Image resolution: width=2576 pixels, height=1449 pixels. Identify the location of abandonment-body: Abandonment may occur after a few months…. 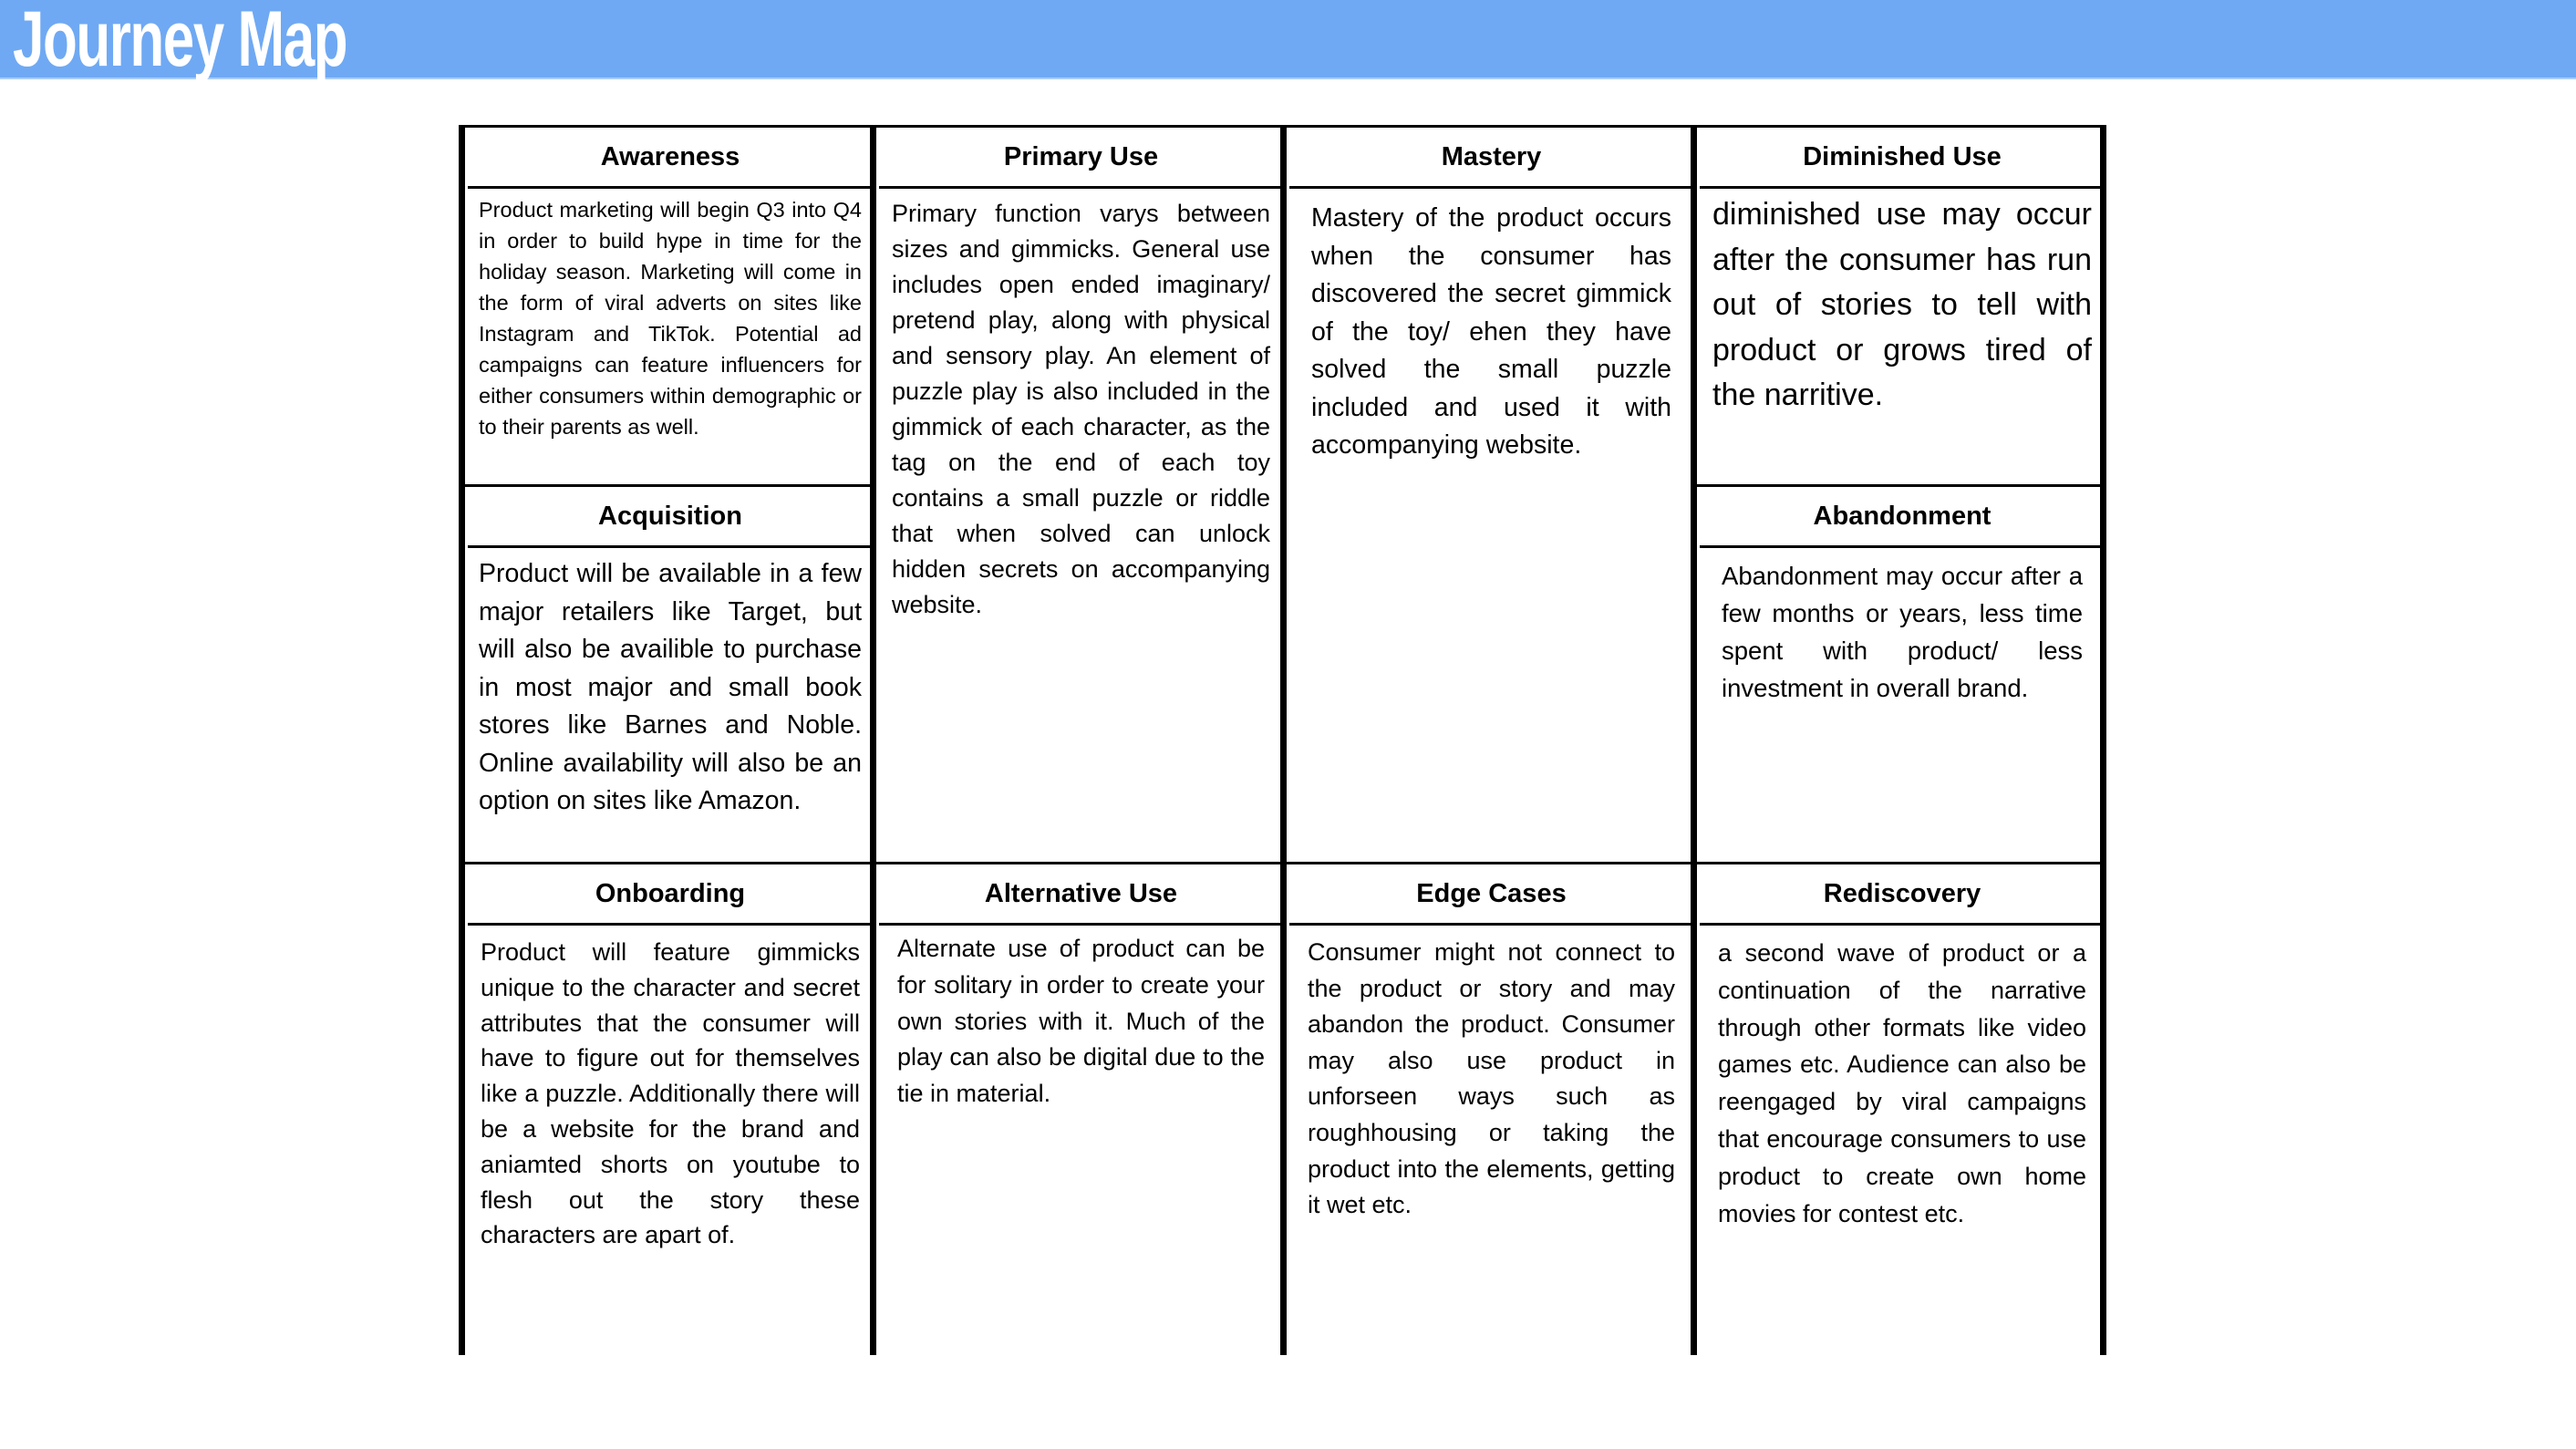
(1902, 632).